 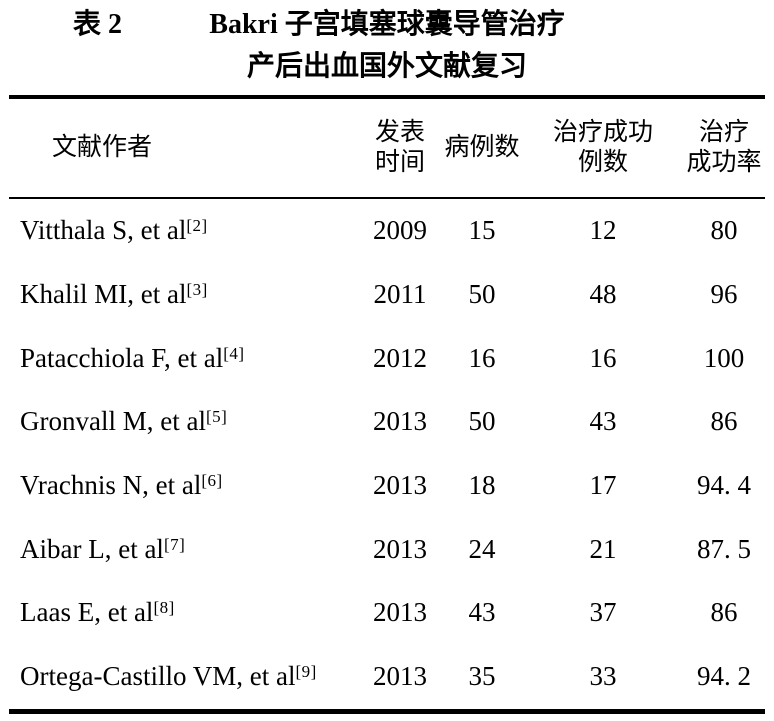 What do you see at coordinates (603, 421) in the screenshot?
I see `success-cases-cell: 43` at bounding box center [603, 421].